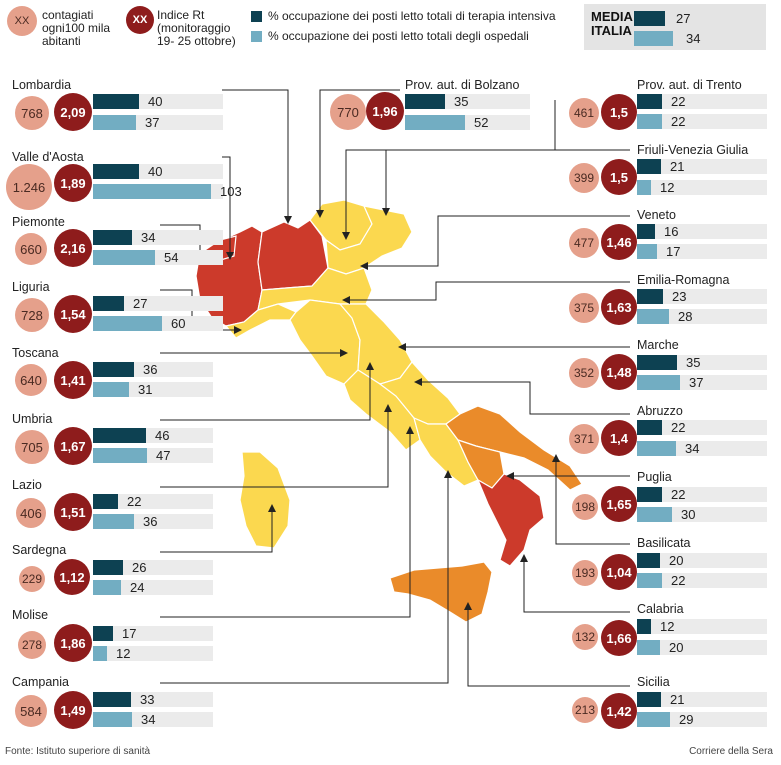 This screenshot has height=765, width=781. I want to click on national-hosp-value: 34, so click(693, 38).